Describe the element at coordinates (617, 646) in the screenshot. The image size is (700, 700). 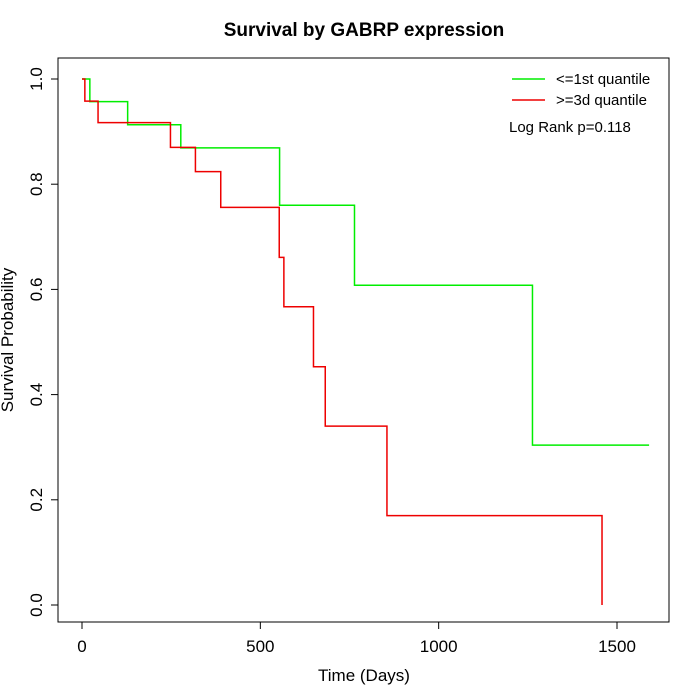
I see `x-tick-label: 1500` at that location.